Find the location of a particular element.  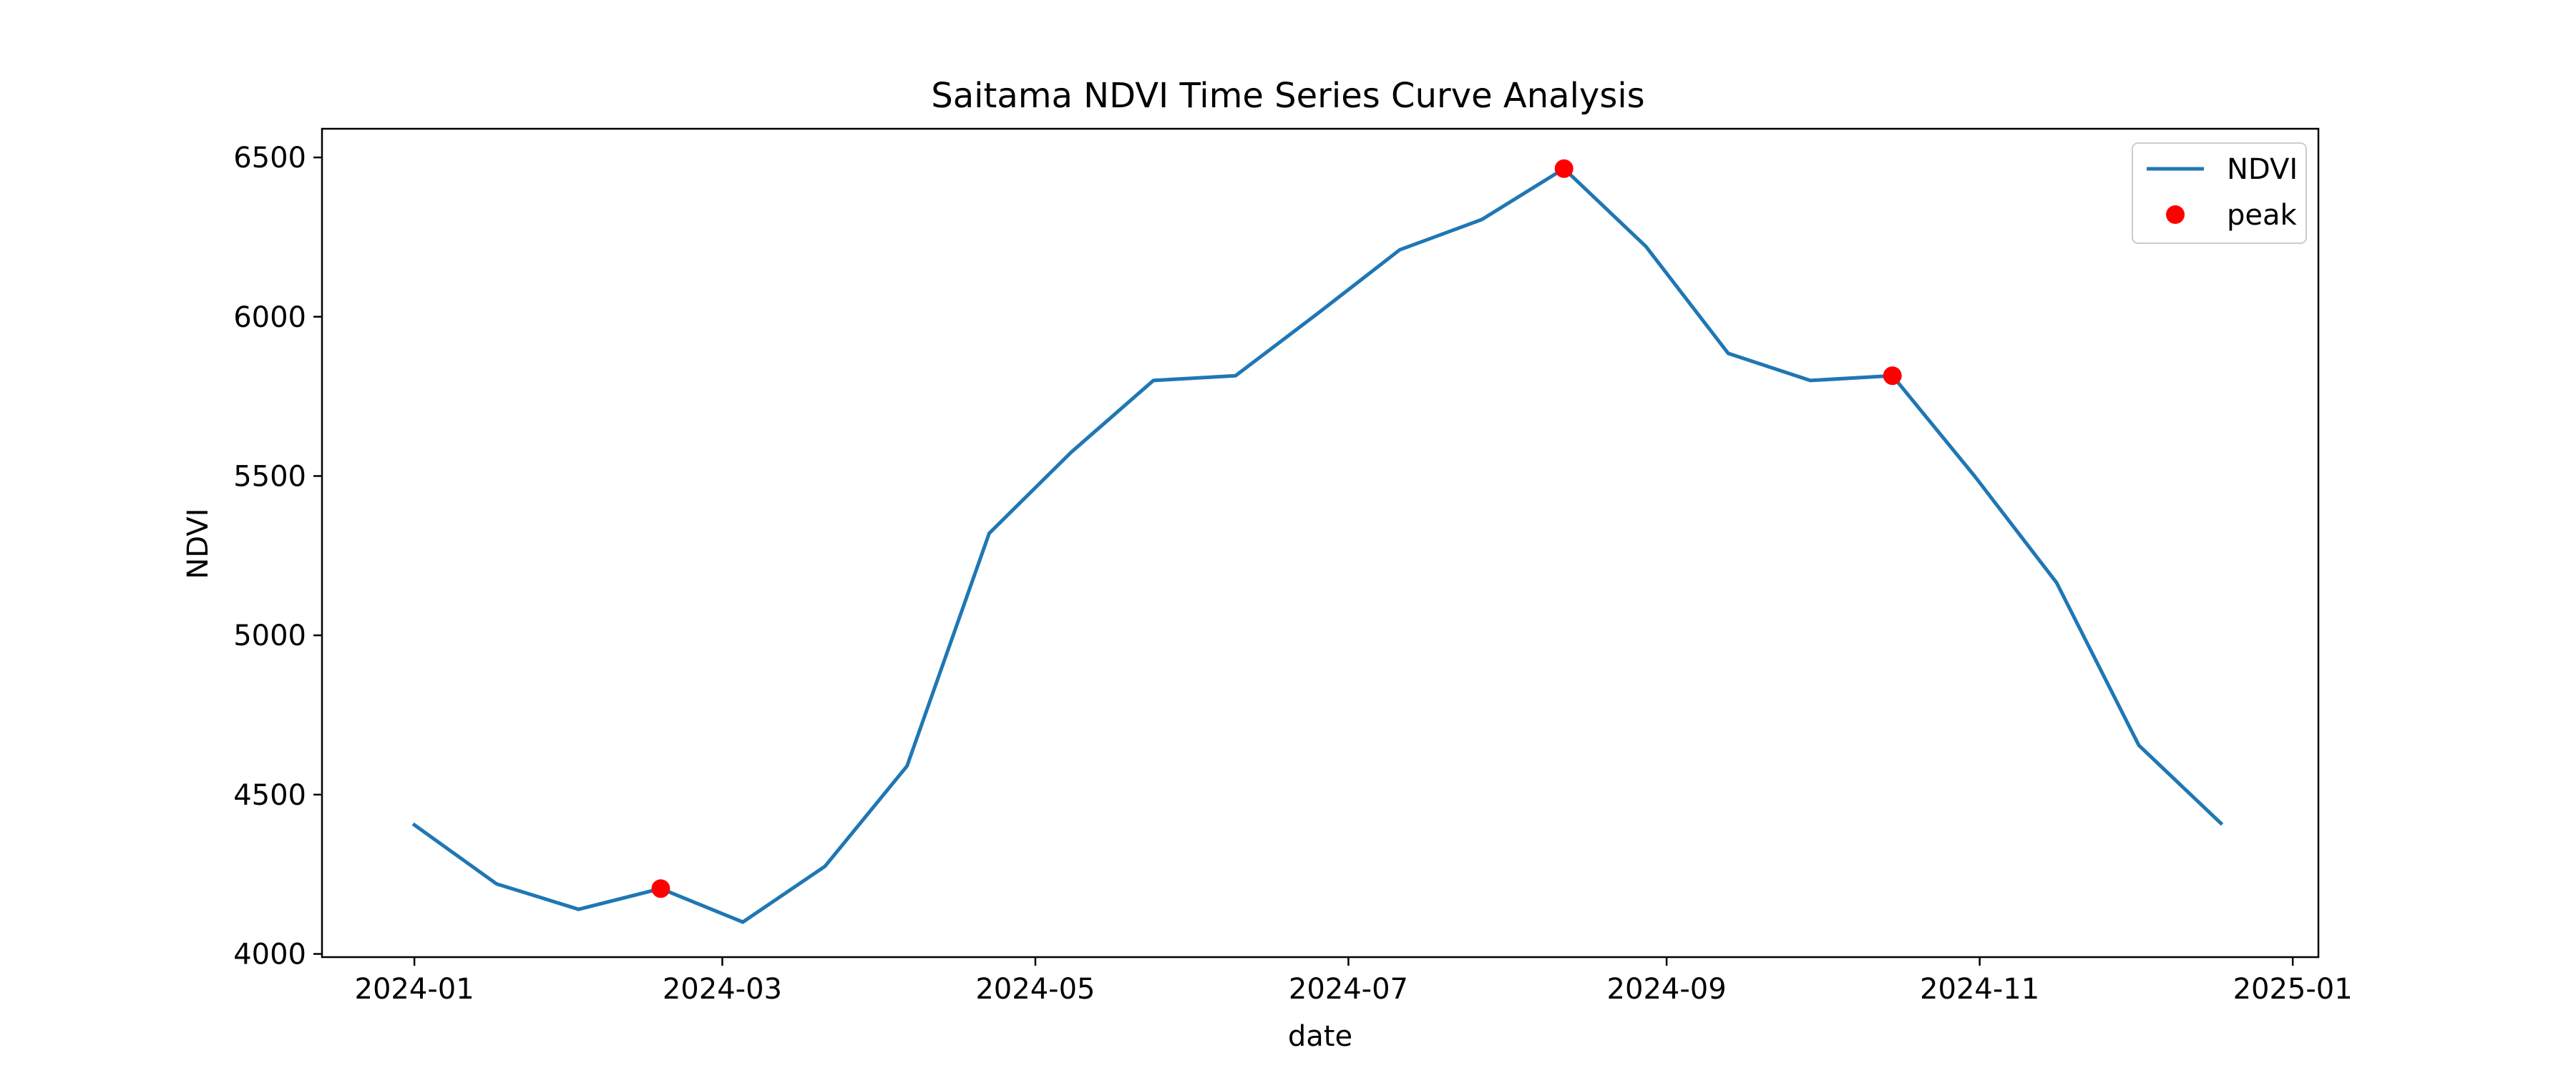

y-tick-label: 5000 is located at coordinates (269, 635).